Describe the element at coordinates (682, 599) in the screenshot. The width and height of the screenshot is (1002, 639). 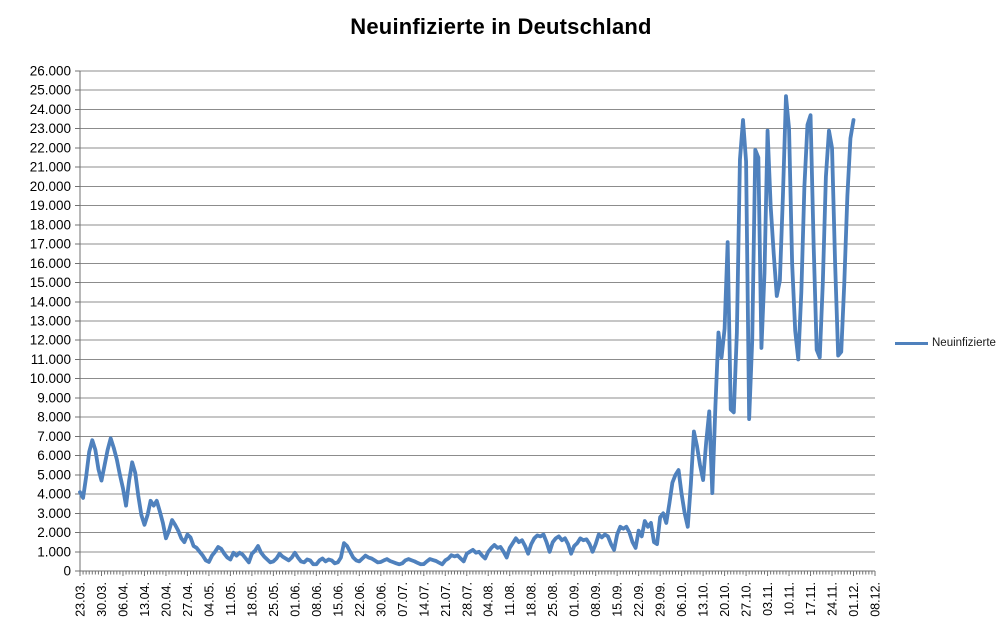
I see `x-axis-tick-label: 06.10.` at that location.